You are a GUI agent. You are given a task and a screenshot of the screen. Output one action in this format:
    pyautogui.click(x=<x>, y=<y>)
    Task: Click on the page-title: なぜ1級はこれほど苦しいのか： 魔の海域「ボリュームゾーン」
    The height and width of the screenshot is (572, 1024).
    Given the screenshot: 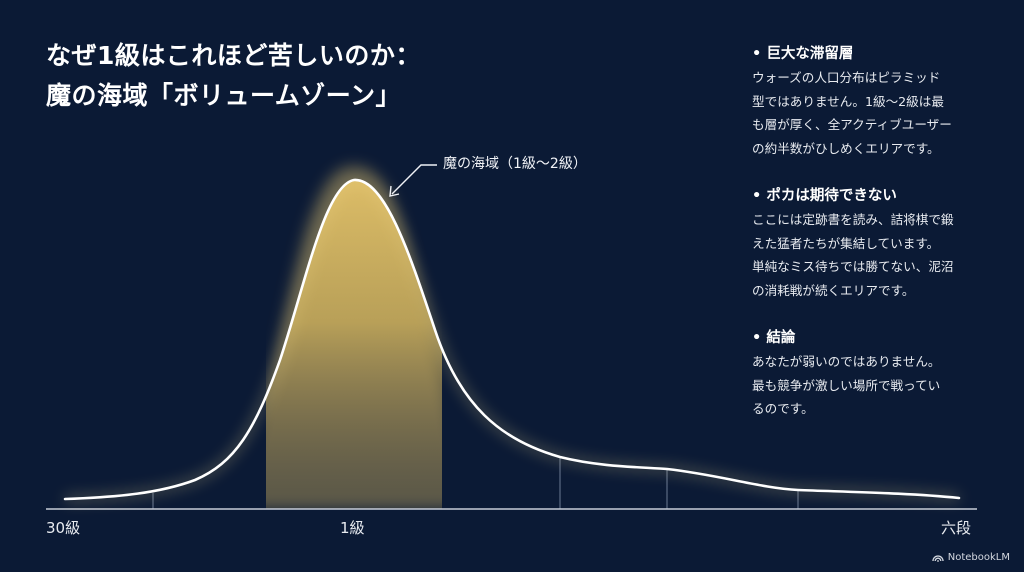 What is the action you would take?
    pyautogui.click(x=233, y=76)
    